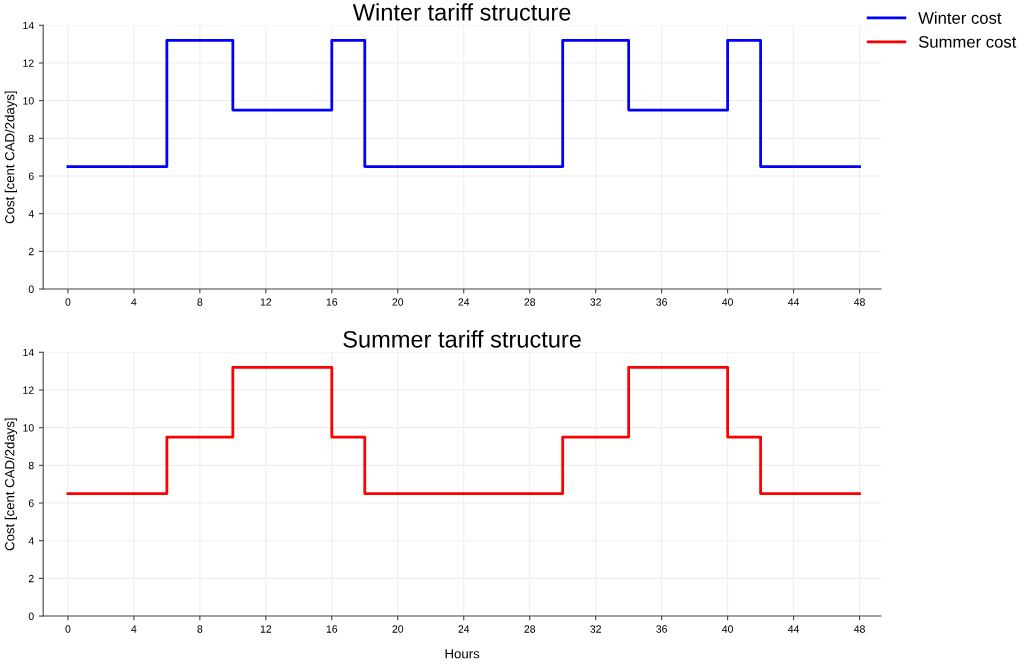 The width and height of the screenshot is (1028, 666). I want to click on legend-label: Winter cost, so click(960, 17).